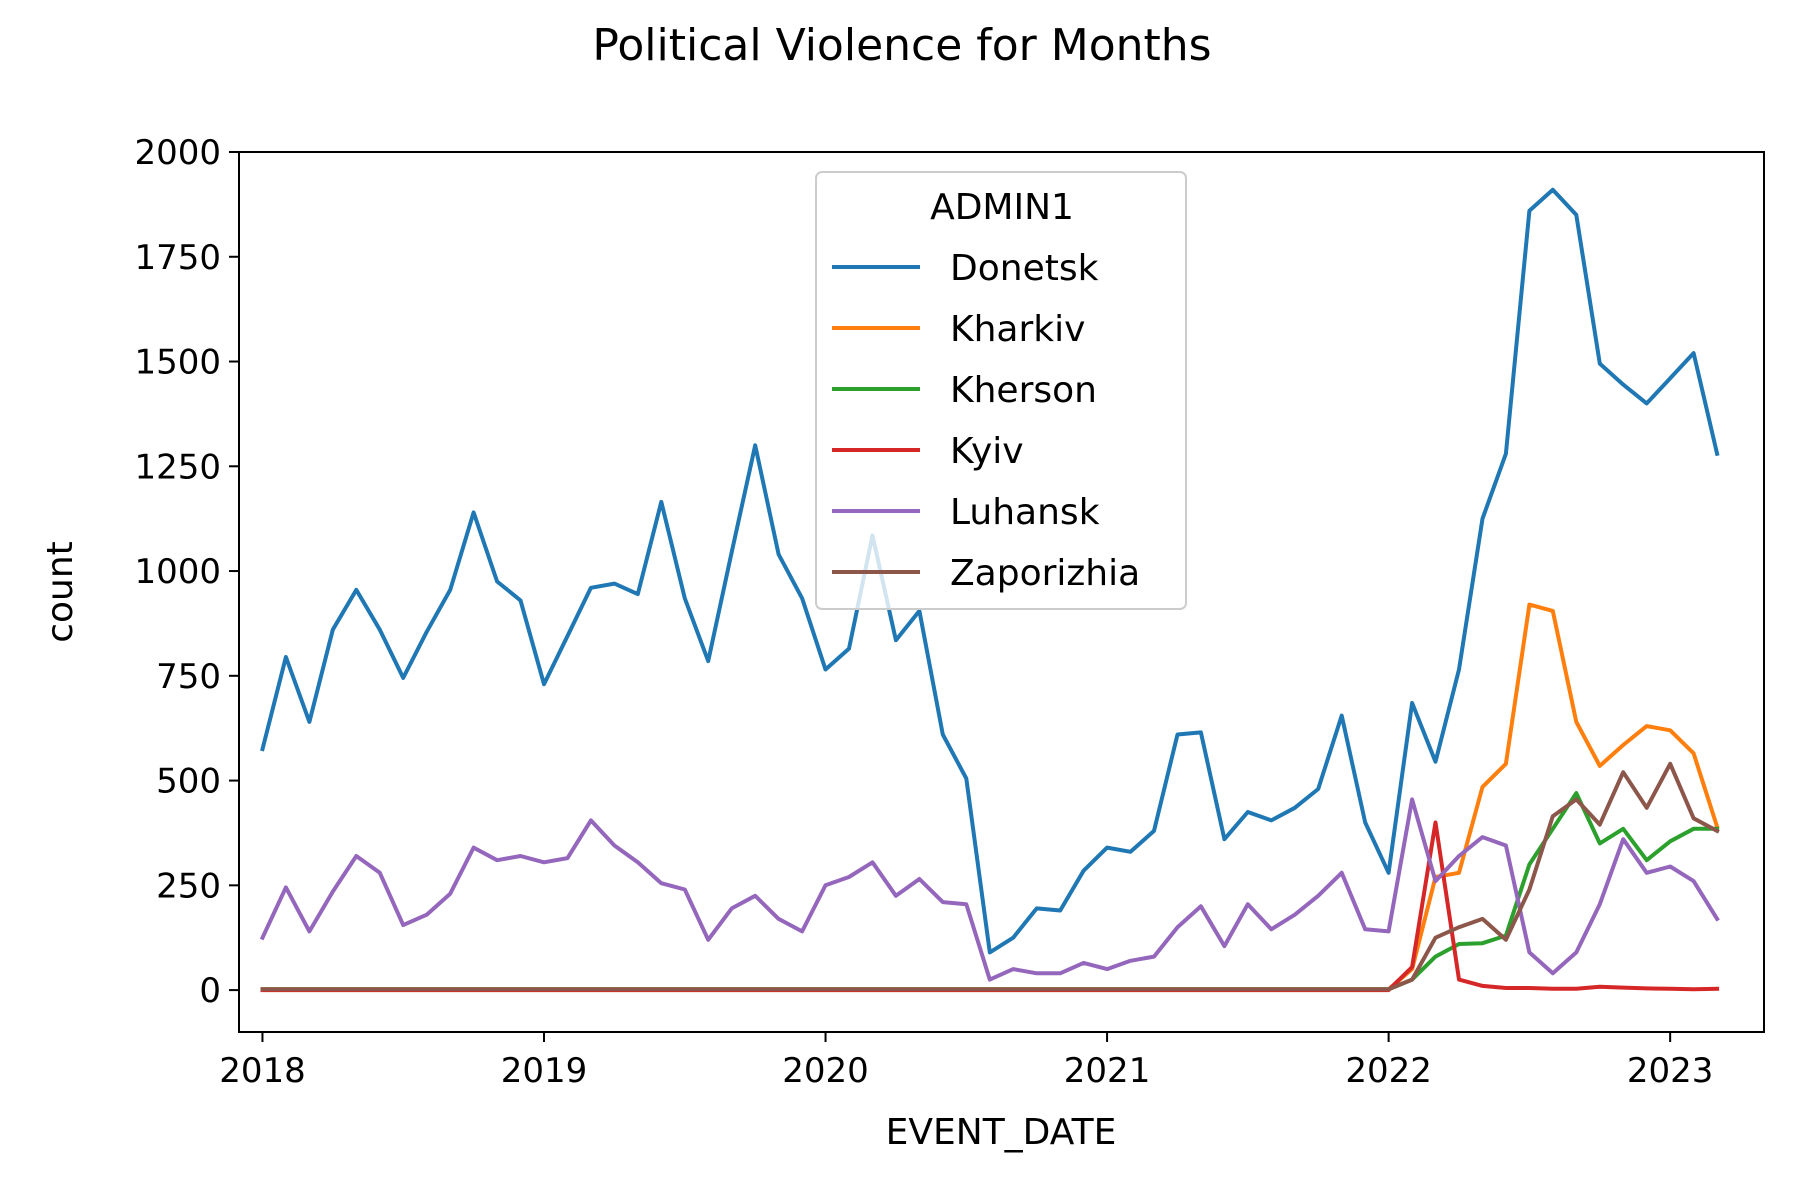 The image size is (1800, 1200). What do you see at coordinates (1002, 207) in the screenshot?
I see `legend-title: ADMIN1` at bounding box center [1002, 207].